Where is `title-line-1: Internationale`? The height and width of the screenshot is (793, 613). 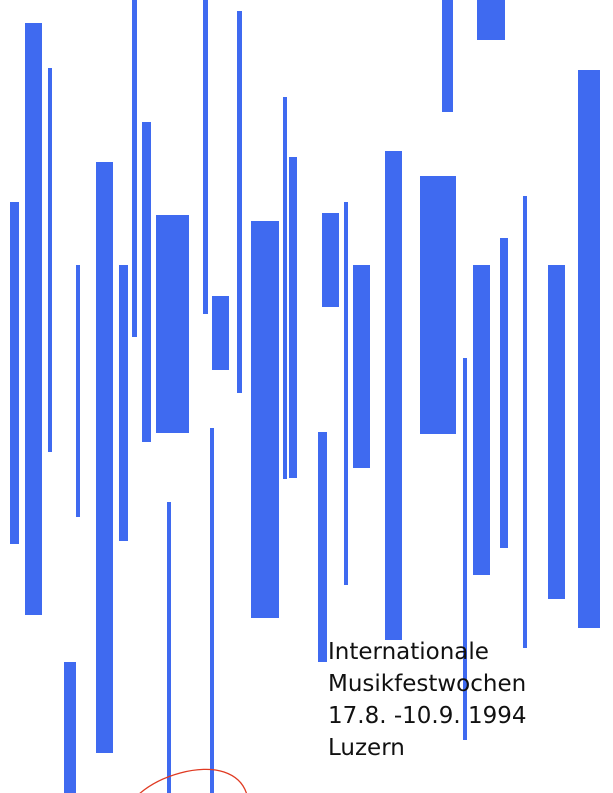 title-line-1: Internationale is located at coordinates (408, 652).